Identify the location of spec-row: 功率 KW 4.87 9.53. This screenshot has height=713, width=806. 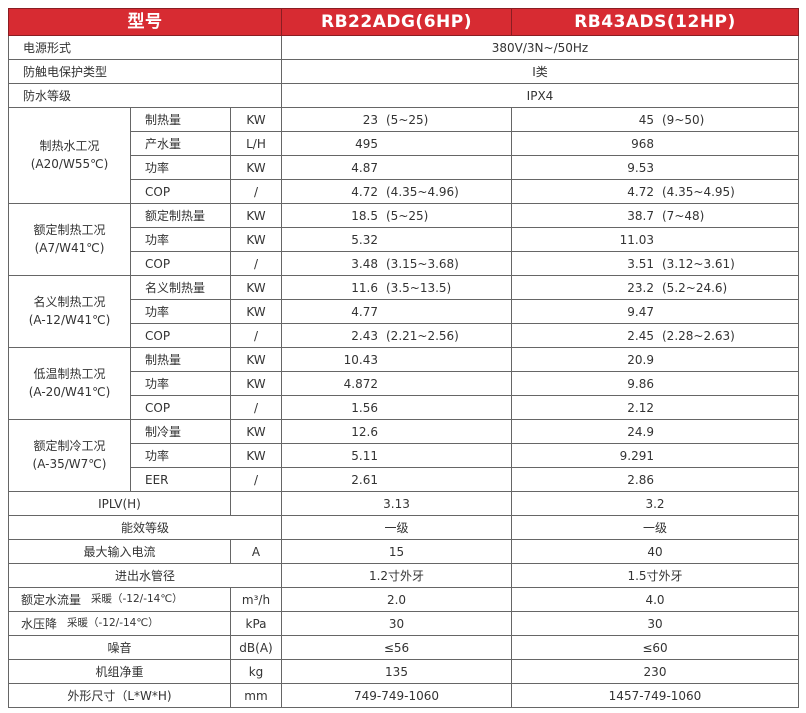
(404, 167).